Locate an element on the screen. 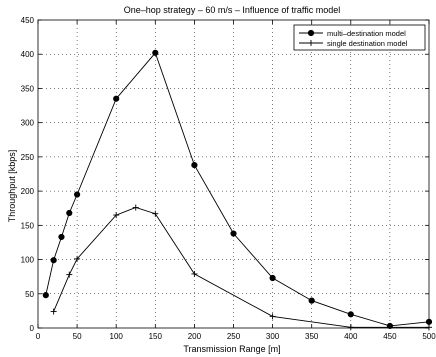 Image resolution: width=436 pixels, height=357 pixels. y-tick-label: 250 is located at coordinates (28, 157).